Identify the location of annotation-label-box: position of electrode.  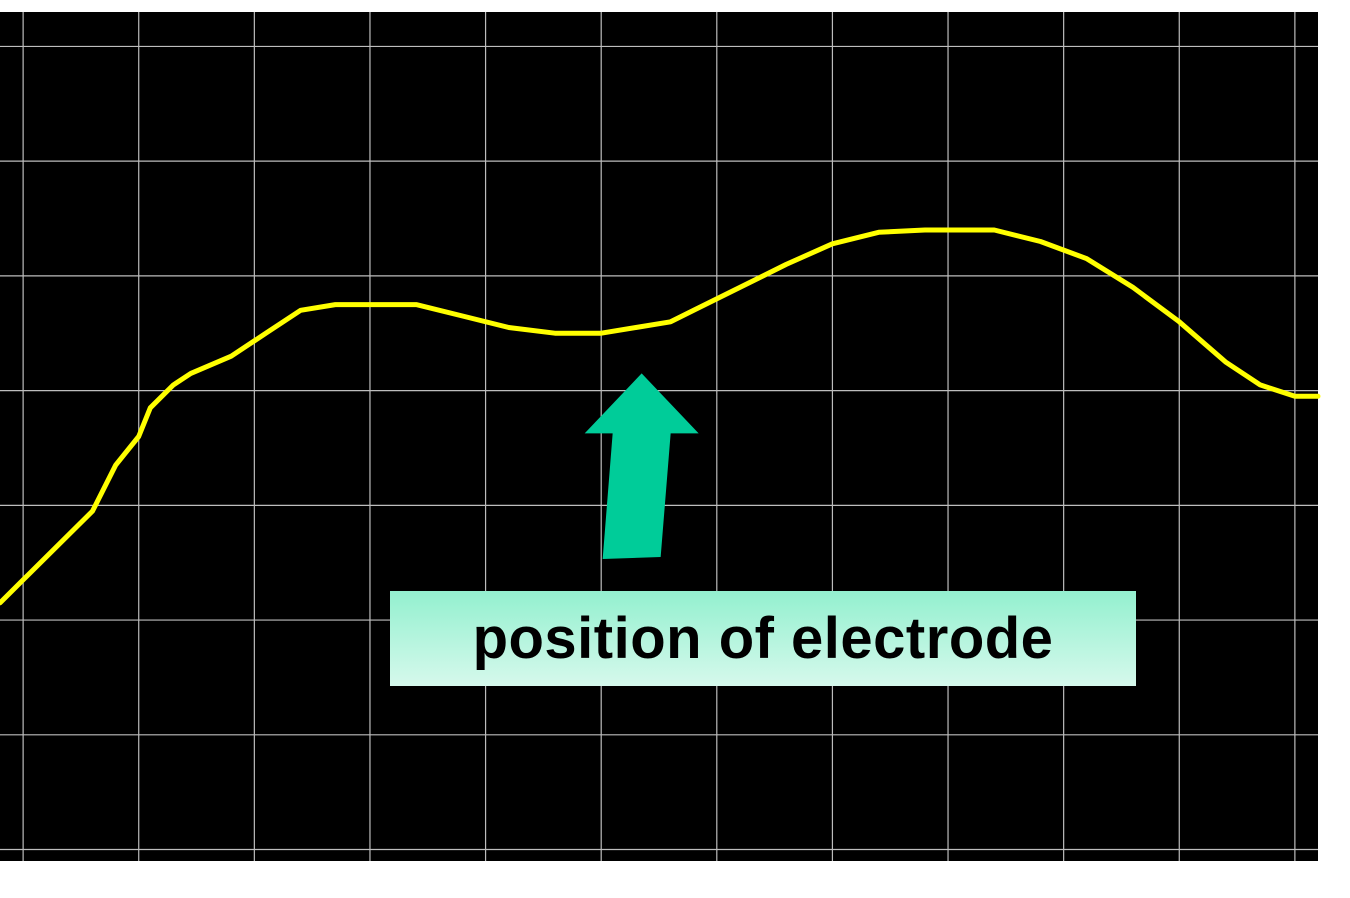
(763, 638).